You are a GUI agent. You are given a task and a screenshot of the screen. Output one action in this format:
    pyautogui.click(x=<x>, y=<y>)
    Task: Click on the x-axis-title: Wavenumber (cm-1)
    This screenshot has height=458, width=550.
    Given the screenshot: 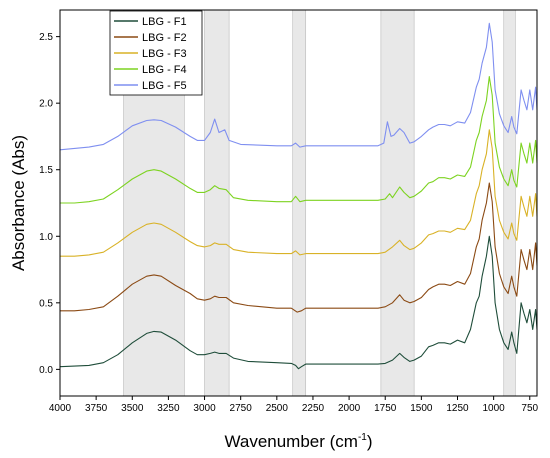 What is the action you would take?
    pyautogui.click(x=298, y=441)
    